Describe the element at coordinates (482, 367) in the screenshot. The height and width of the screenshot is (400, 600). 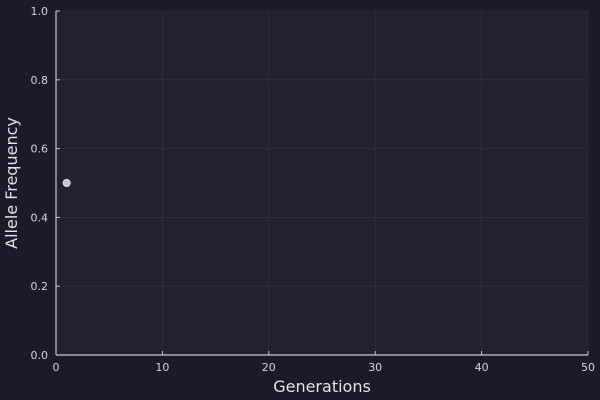
I see `x-tick-label-4: 40` at that location.